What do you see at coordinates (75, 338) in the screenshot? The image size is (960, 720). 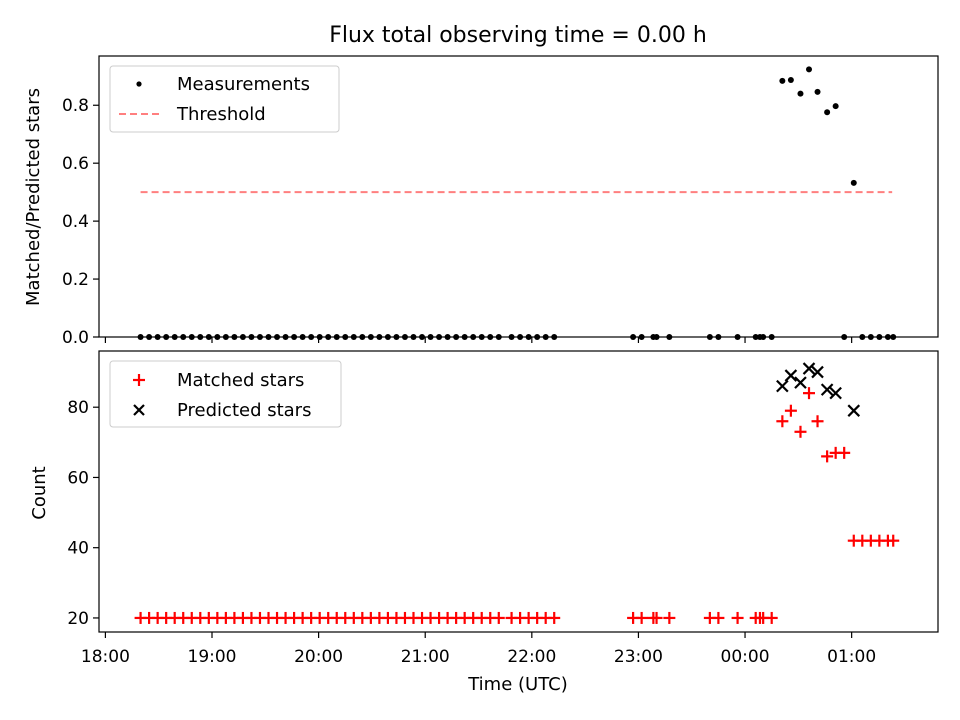 I see `top-y-tick-label: 0.0` at bounding box center [75, 338].